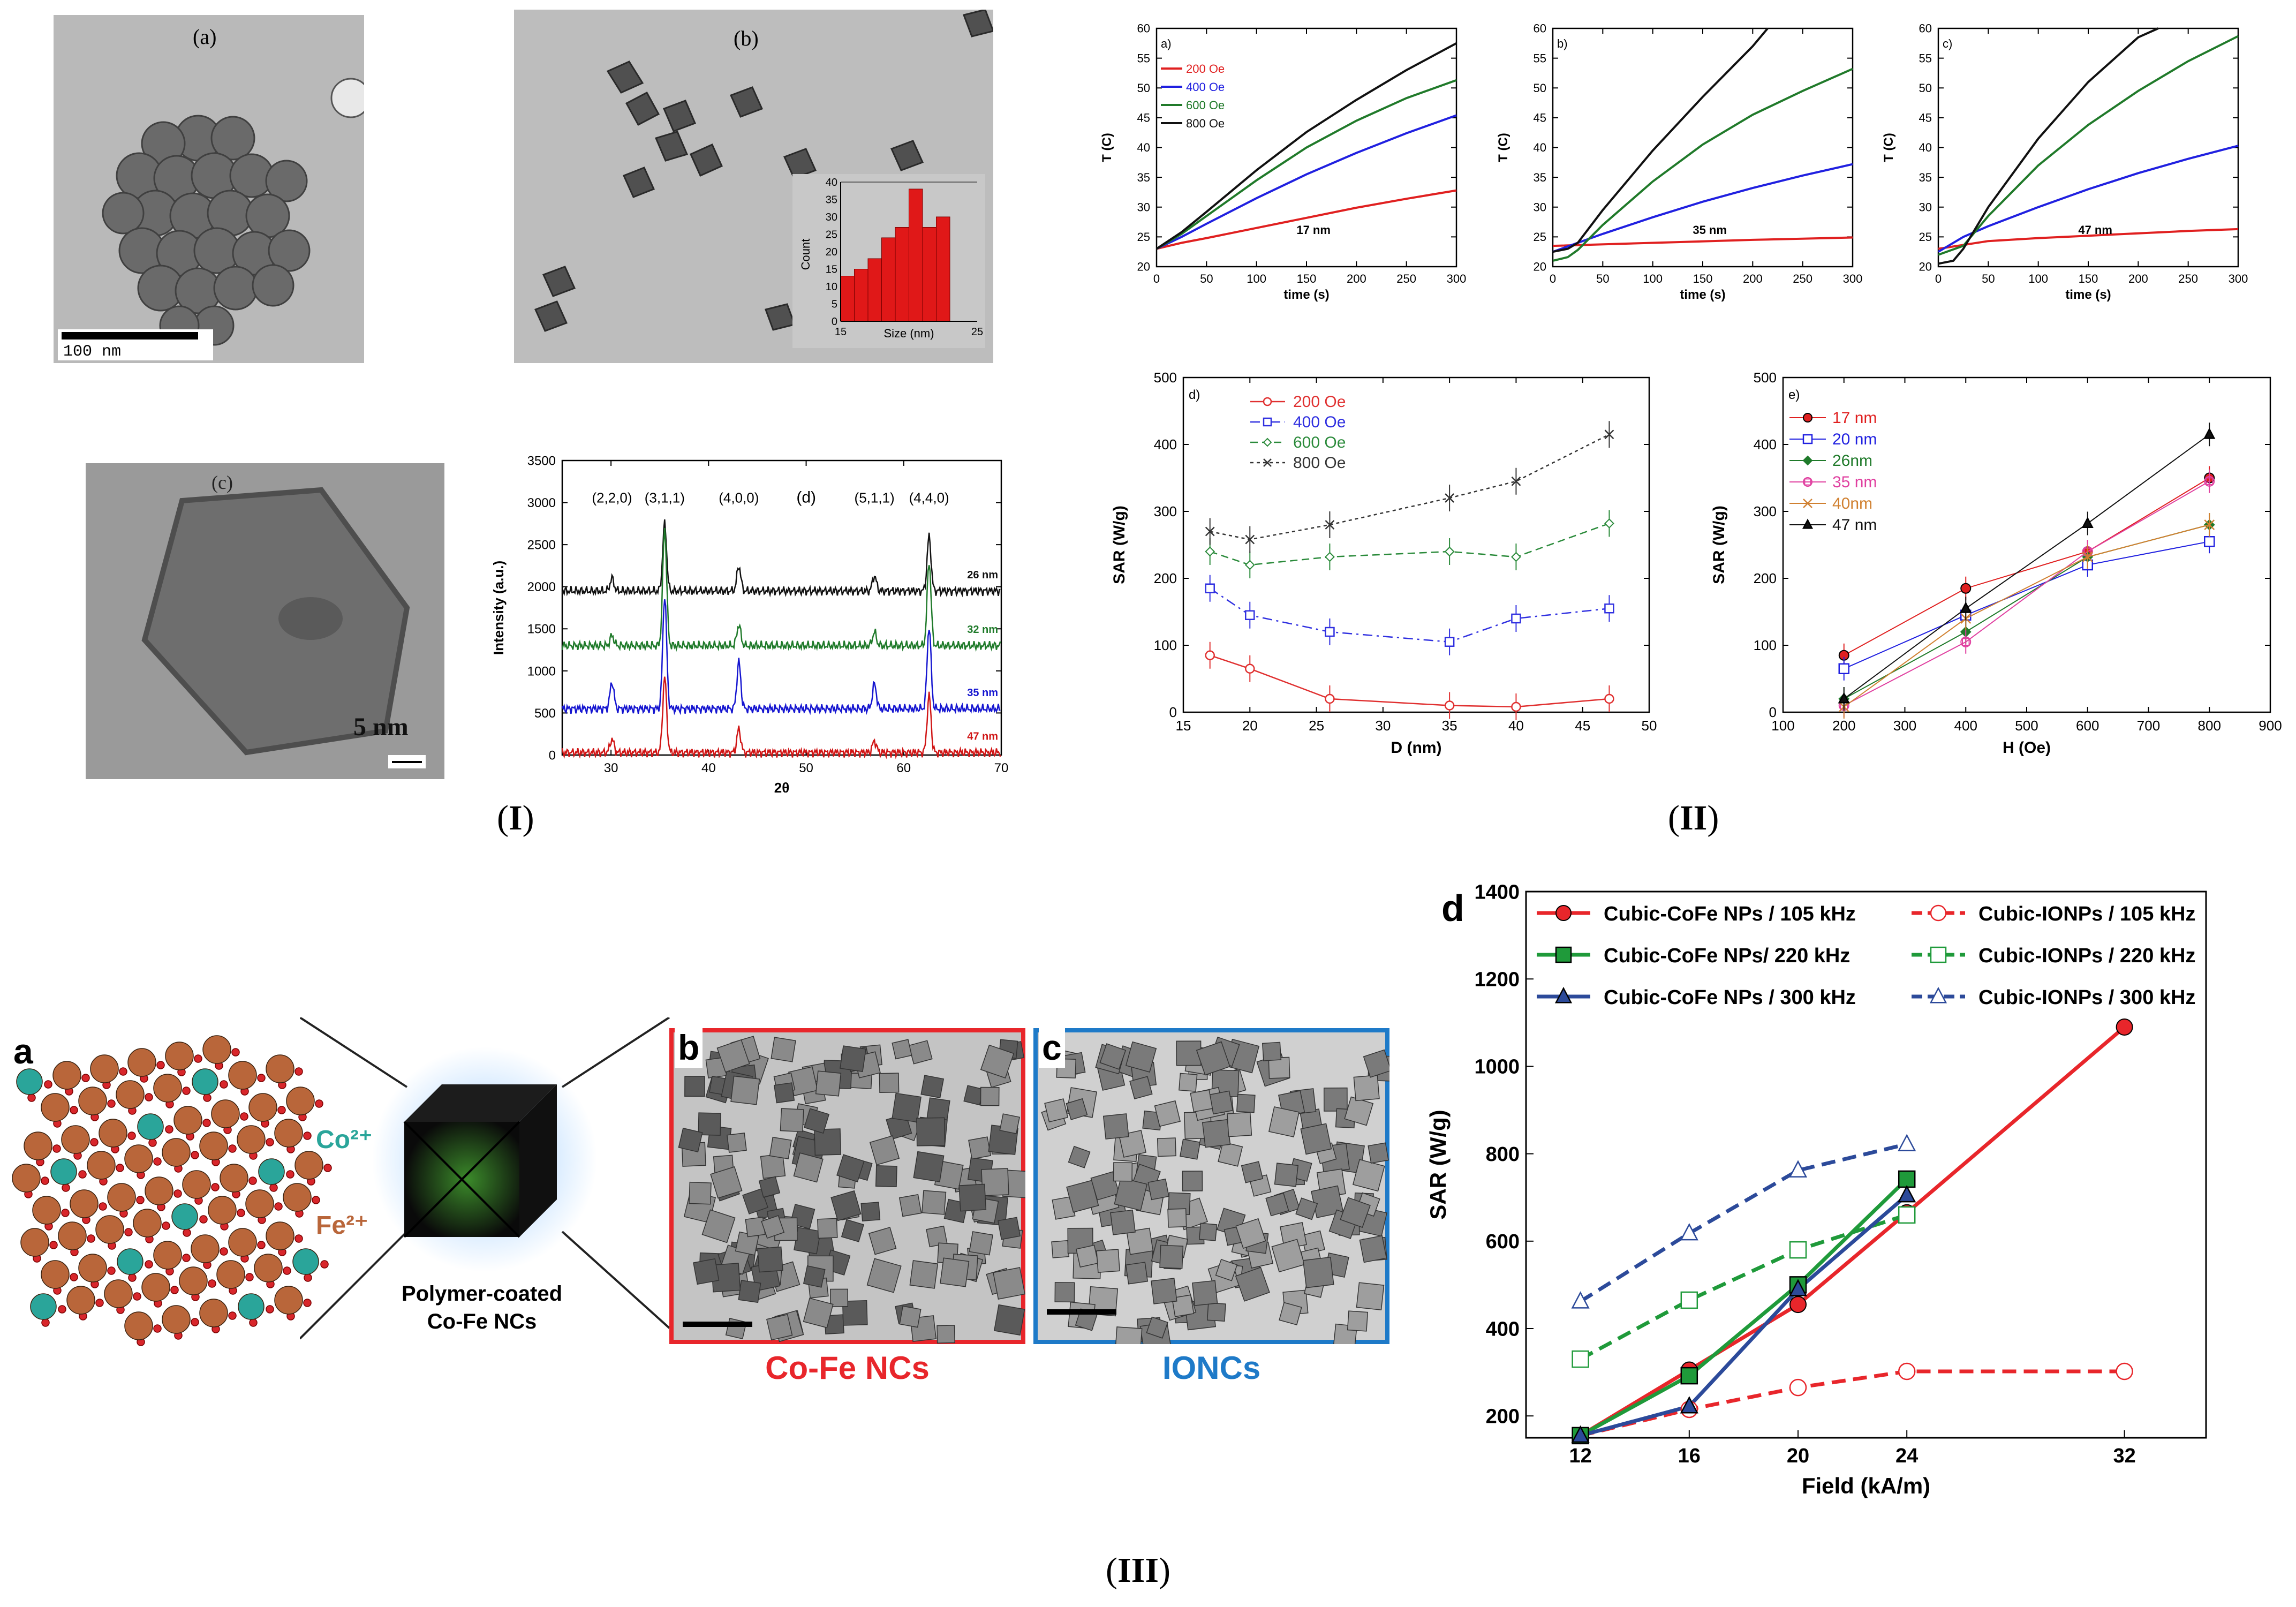 The image size is (2296, 1607). I want to click on panel-b-label: b, so click(689, 1047).